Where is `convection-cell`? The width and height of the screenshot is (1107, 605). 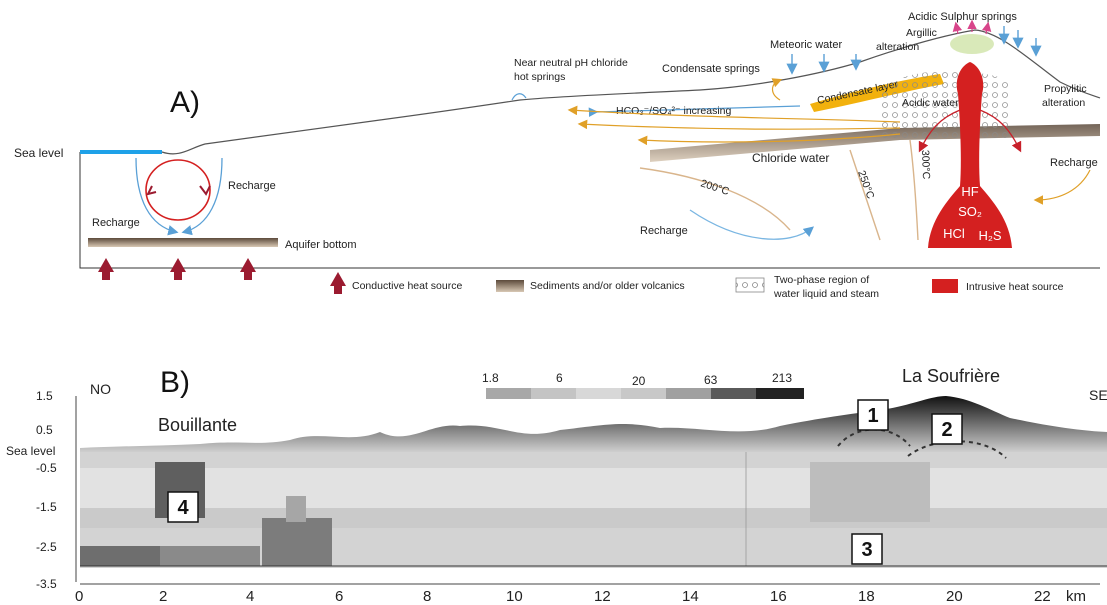 convection-cell is located at coordinates (178, 190).